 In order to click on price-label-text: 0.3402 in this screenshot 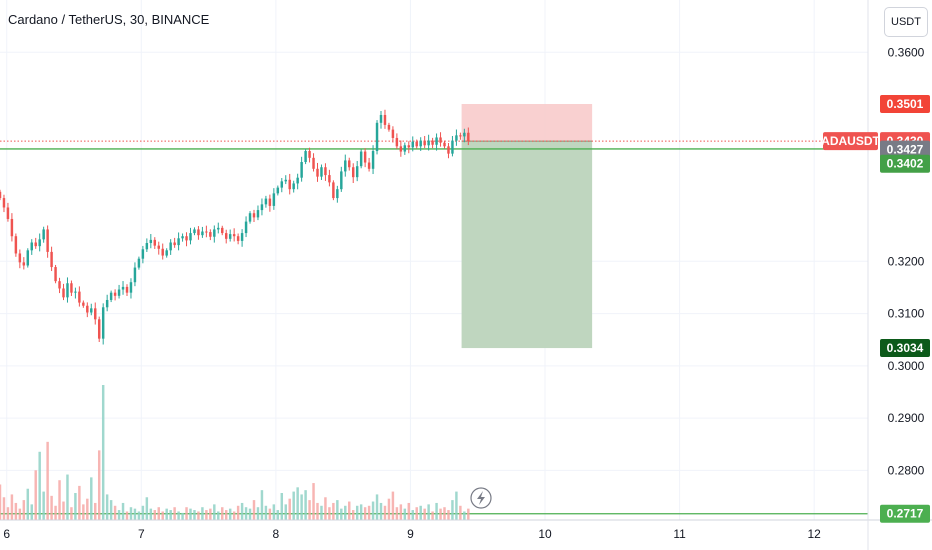, I will do `click(905, 164)`.